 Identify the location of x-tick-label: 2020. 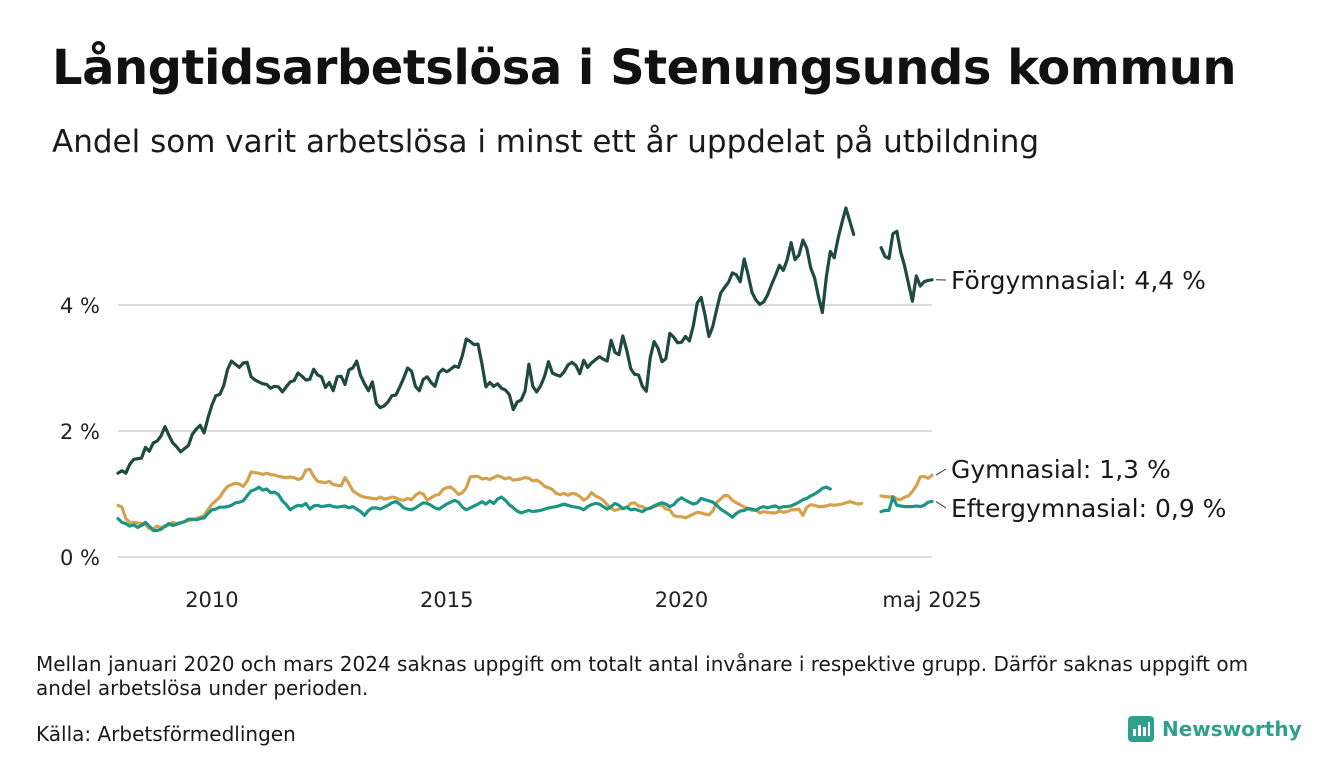
(681, 600).